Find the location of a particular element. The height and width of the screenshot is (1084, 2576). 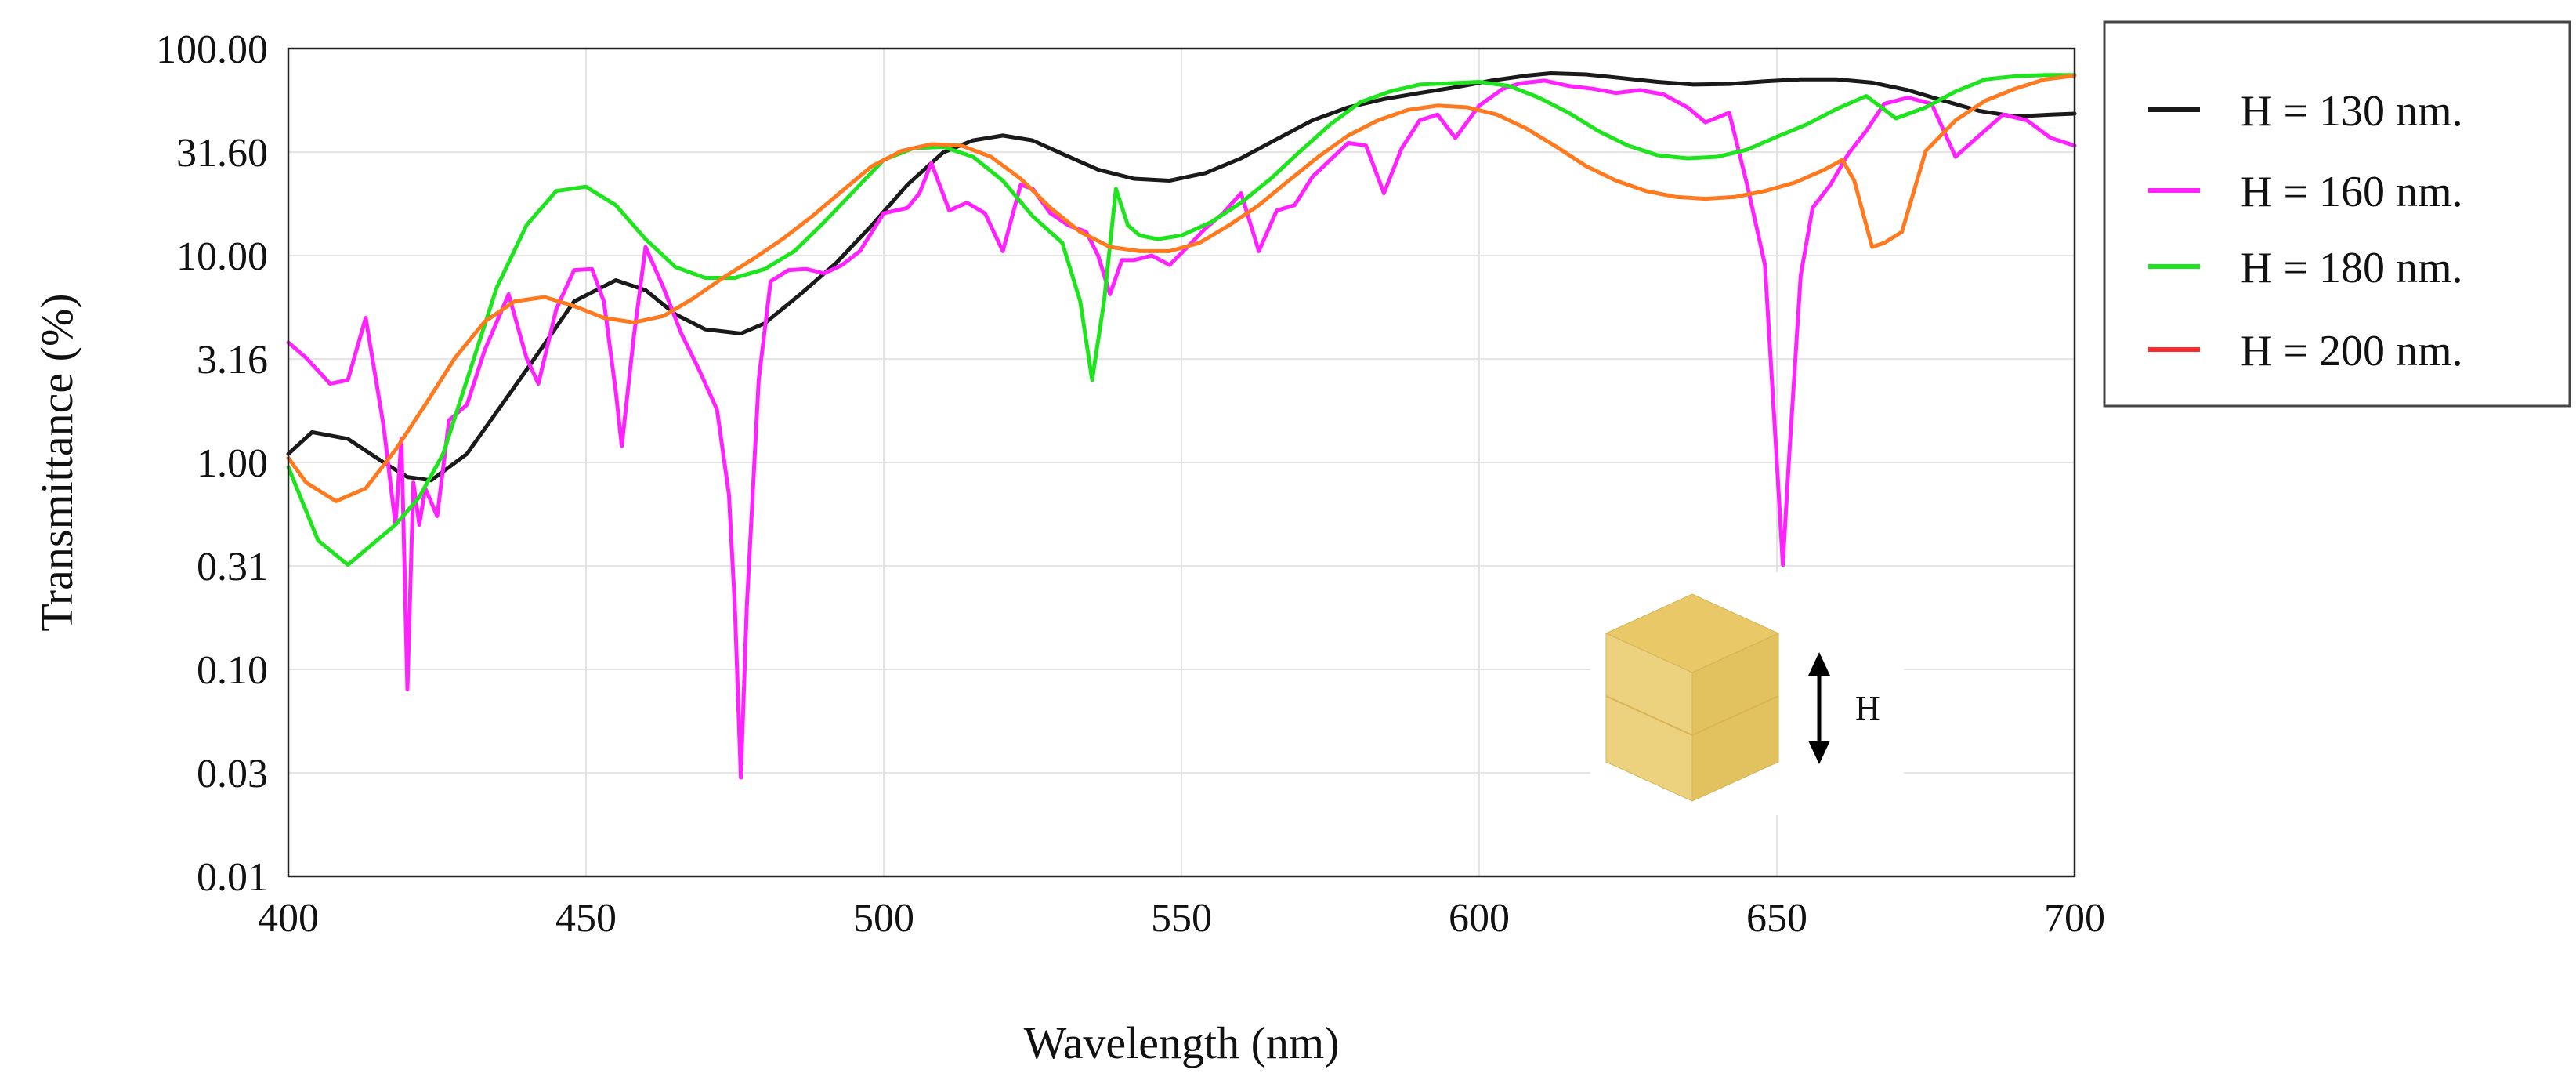

y-tick-label: 0.10 is located at coordinates (233, 670).